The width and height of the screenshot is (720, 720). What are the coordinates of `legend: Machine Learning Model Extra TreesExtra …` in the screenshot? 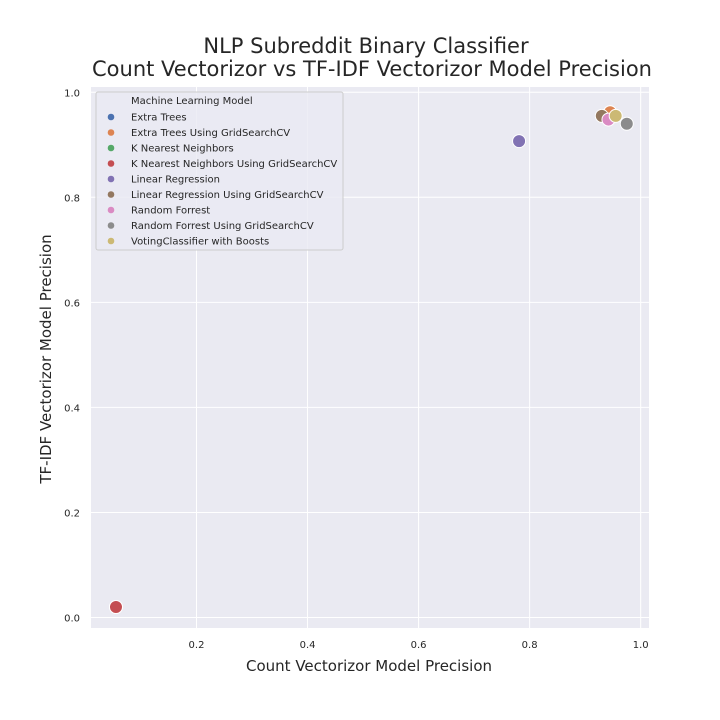 It's located at (219, 171).